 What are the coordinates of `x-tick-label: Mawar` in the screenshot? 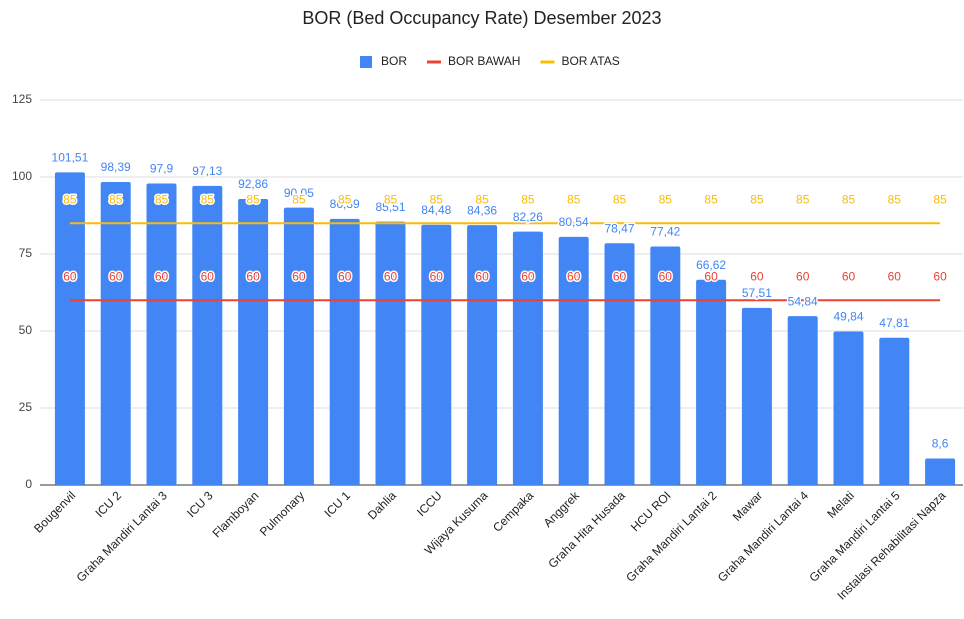 It's located at (747, 505).